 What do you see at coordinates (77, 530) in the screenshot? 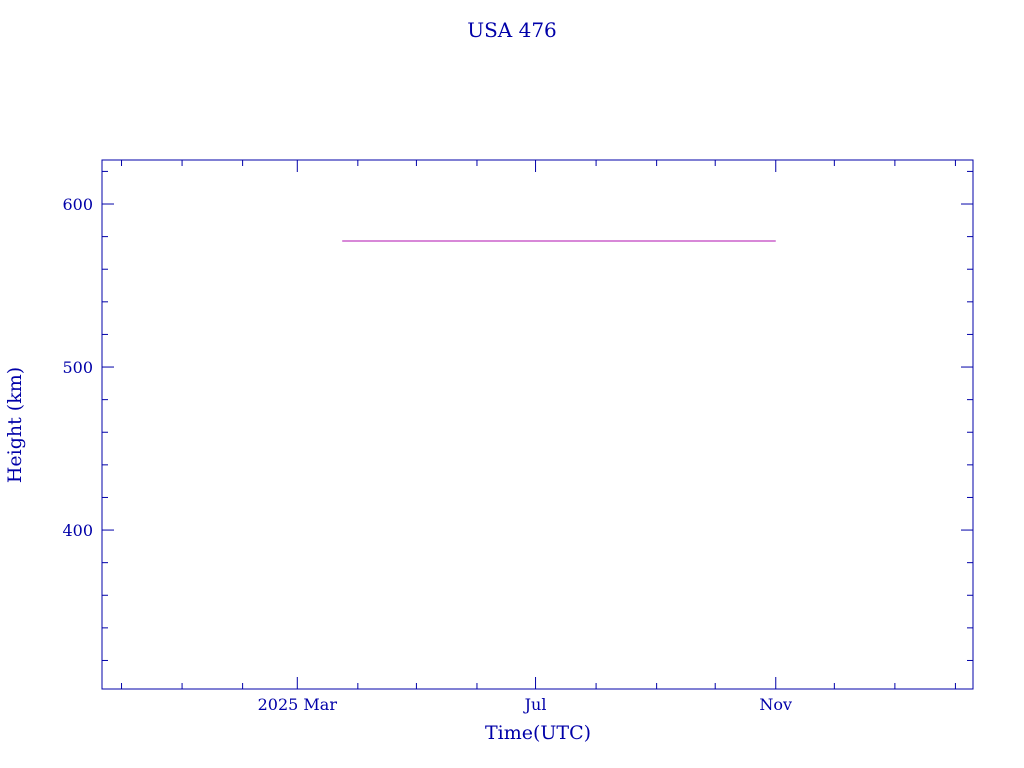
I see `y-tick-label: 400` at bounding box center [77, 530].